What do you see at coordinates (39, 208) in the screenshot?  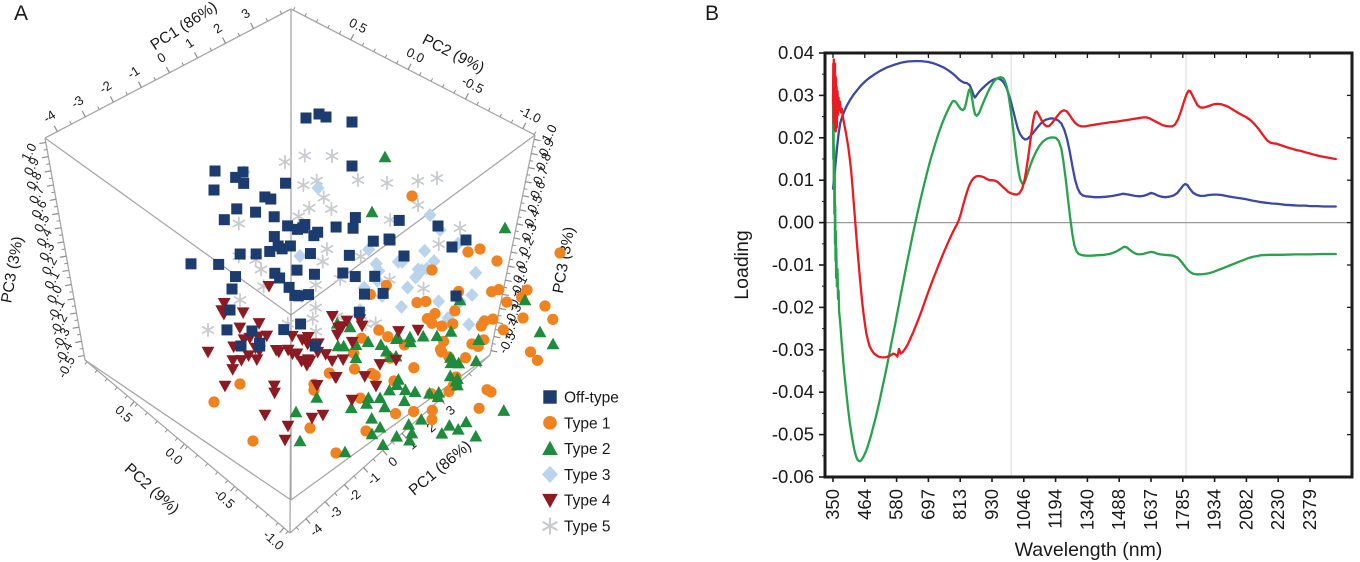 I see `pc3-left-axis-tick-label: 0.6` at bounding box center [39, 208].